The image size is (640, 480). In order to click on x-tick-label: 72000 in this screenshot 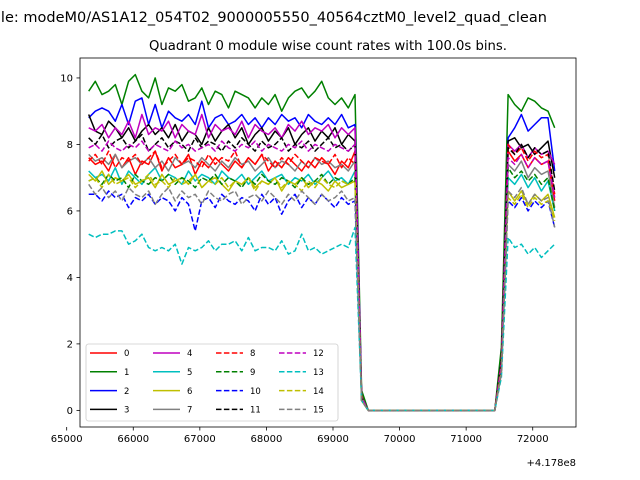, I will do `click(533, 439)`.